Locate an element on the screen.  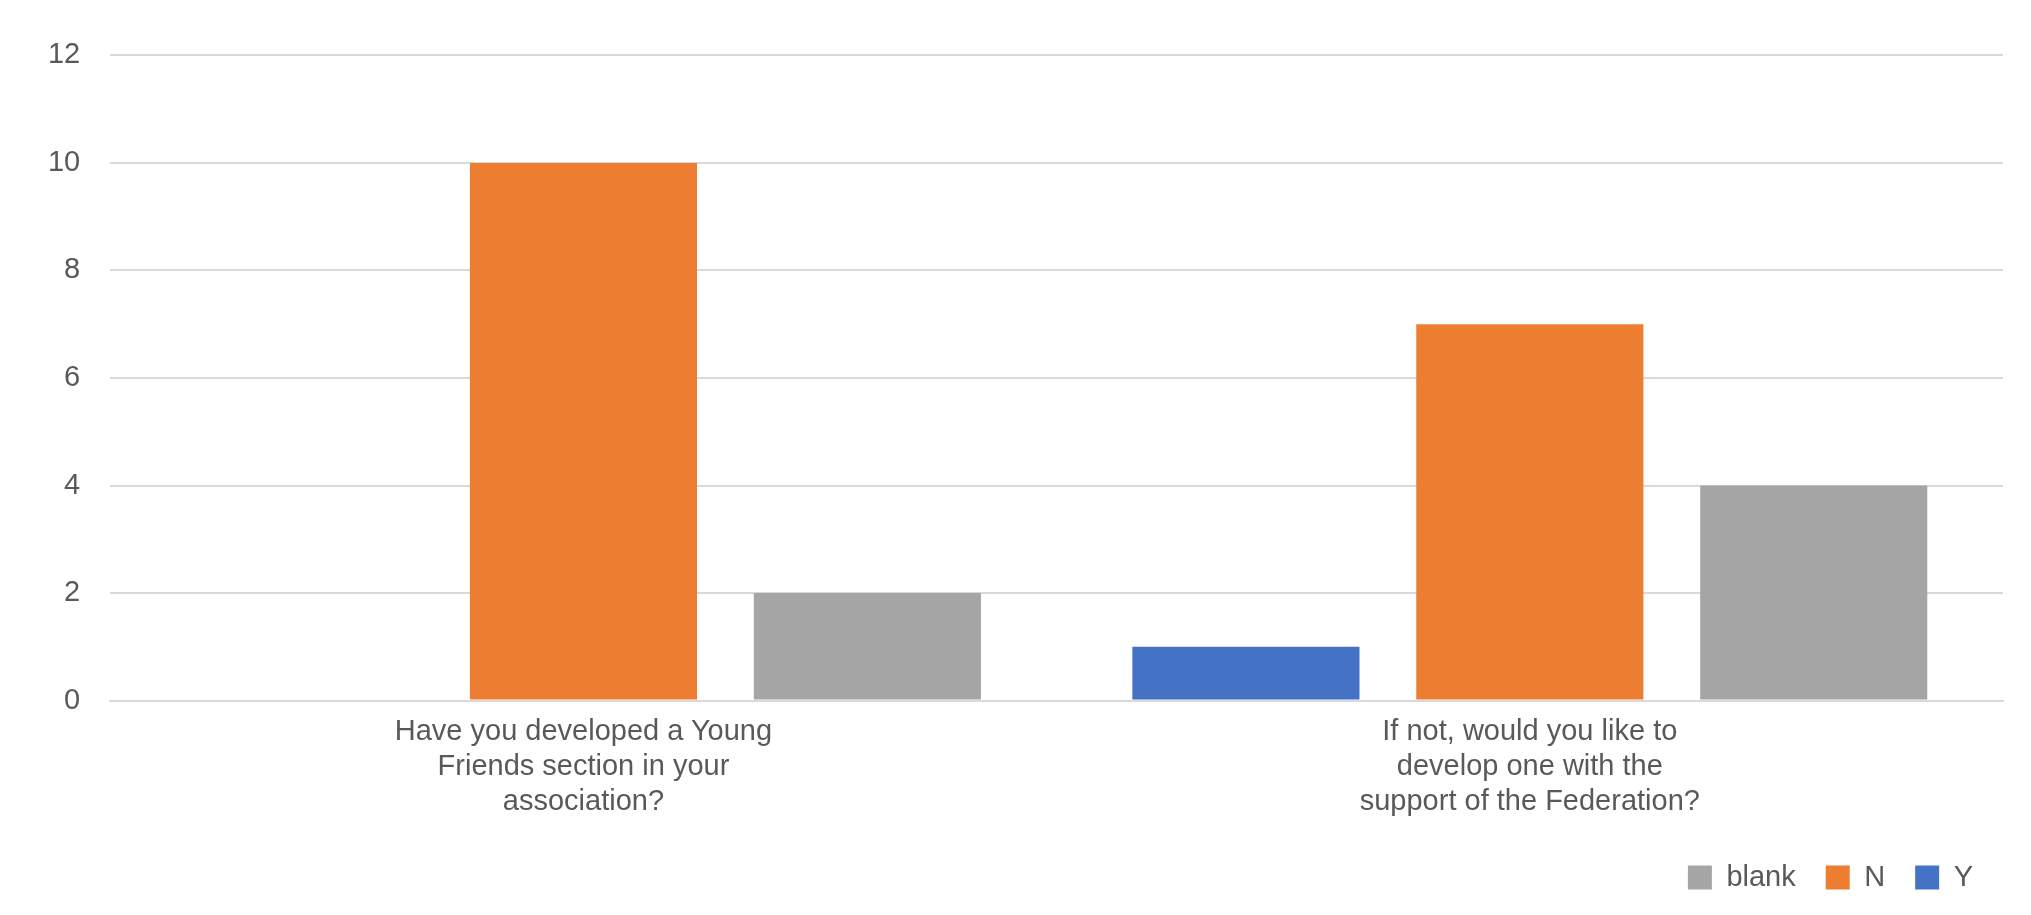
y-tick-label: 4 is located at coordinates (72, 483).